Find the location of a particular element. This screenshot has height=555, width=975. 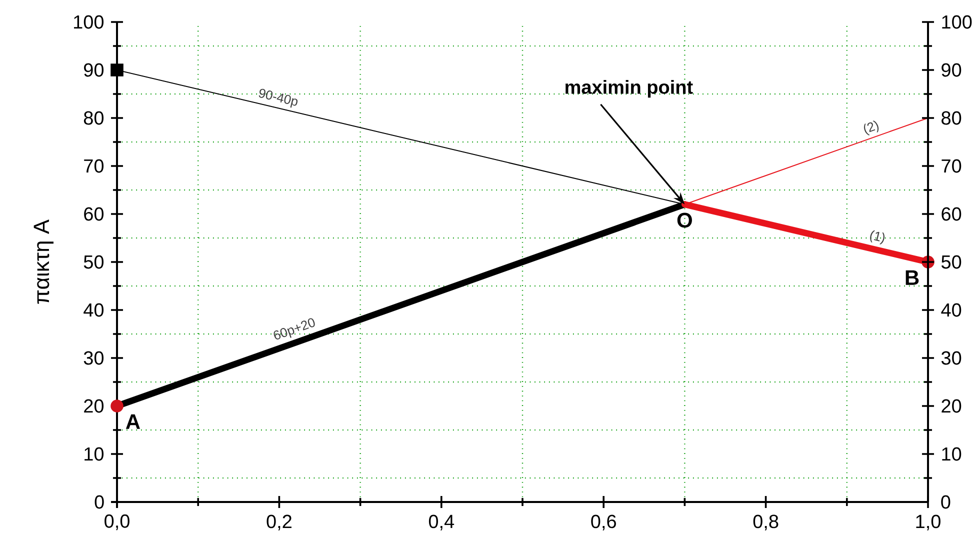

annotation: O is located at coordinates (684, 220).